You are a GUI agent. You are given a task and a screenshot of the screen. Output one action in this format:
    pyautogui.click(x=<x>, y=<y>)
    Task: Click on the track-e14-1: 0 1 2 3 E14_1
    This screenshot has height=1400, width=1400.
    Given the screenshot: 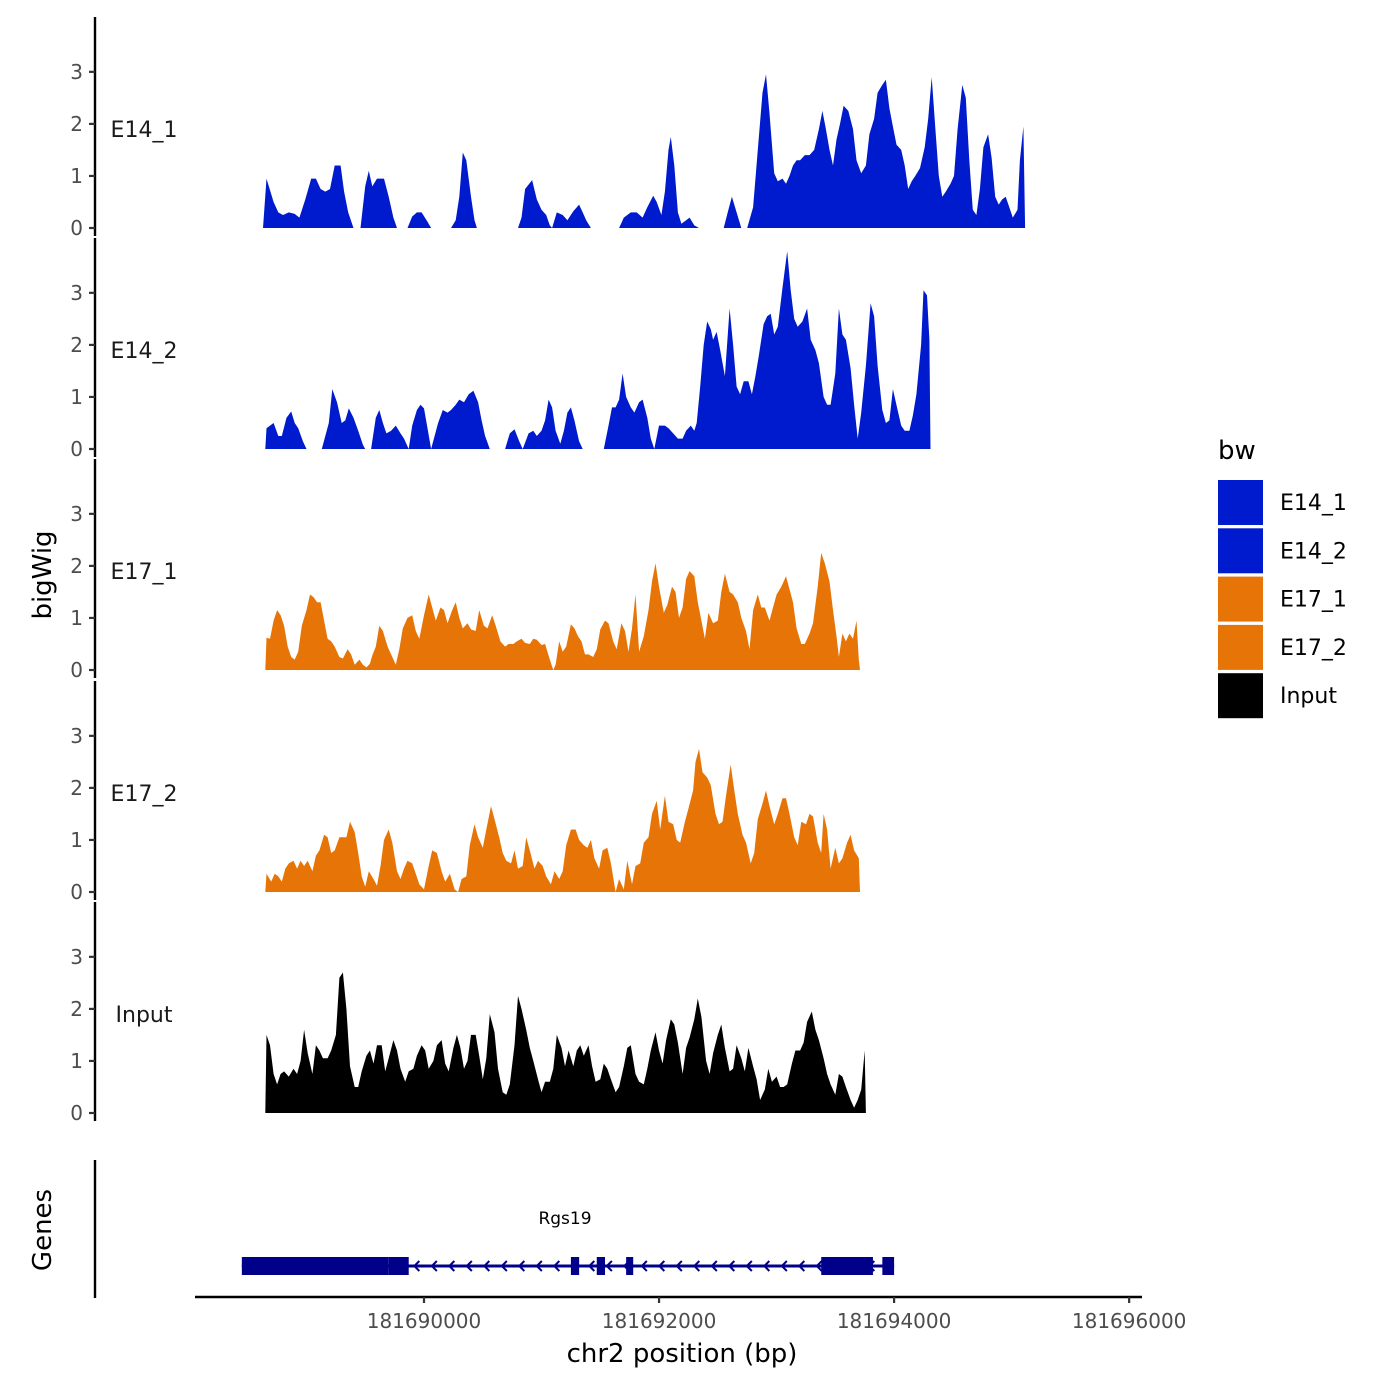 What is the action you would take?
    pyautogui.click(x=548, y=128)
    